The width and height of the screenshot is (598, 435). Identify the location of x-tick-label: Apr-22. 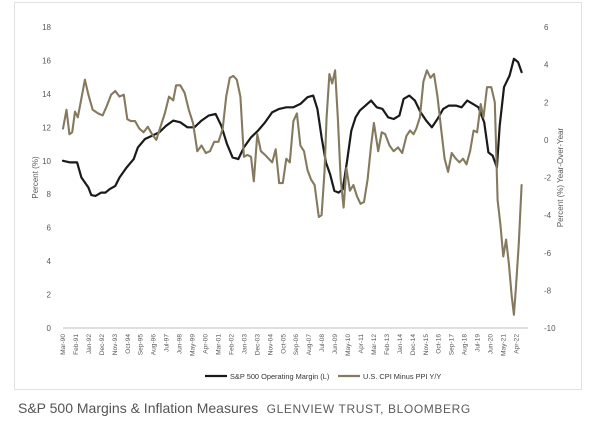
(516, 344).